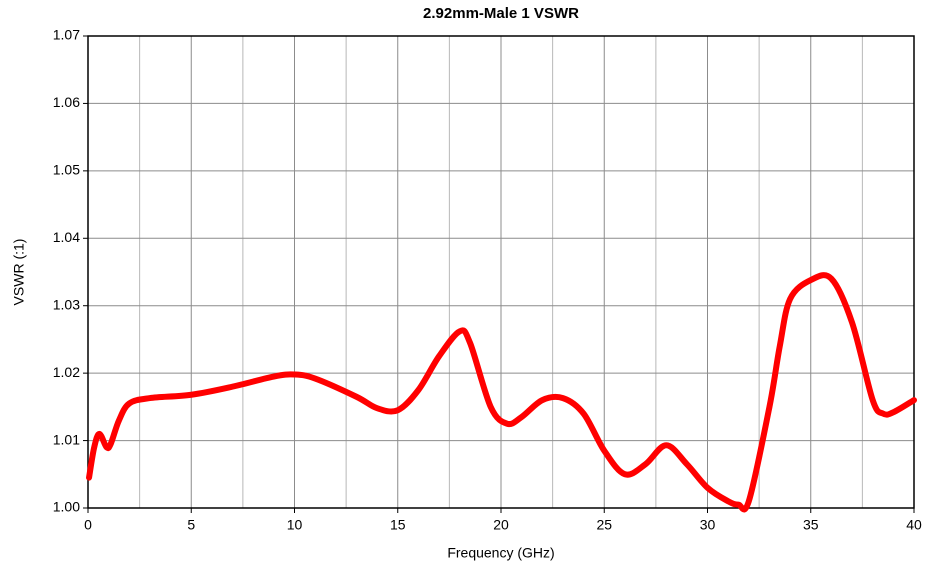 The height and width of the screenshot is (574, 927). I want to click on x-tick-label: 5, so click(191, 525).